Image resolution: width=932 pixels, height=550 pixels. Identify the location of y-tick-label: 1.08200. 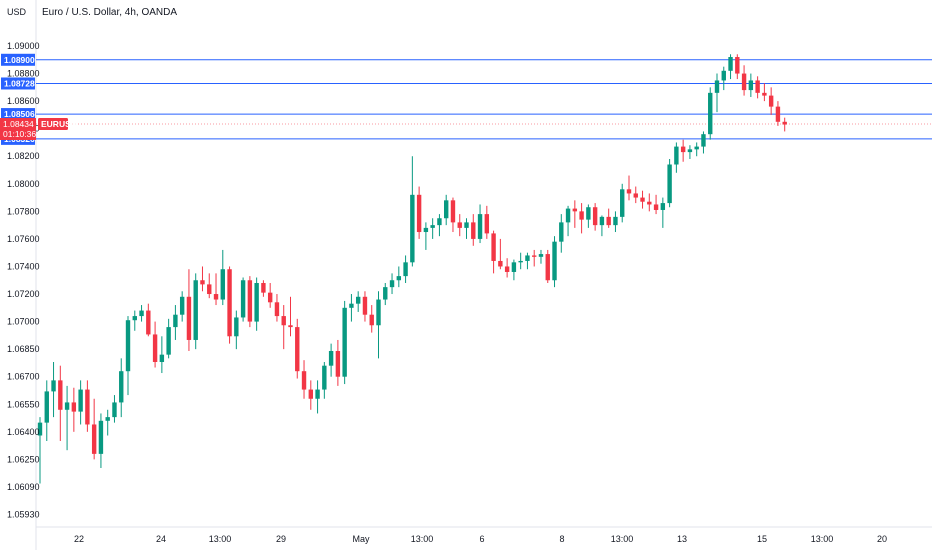
(23, 156).